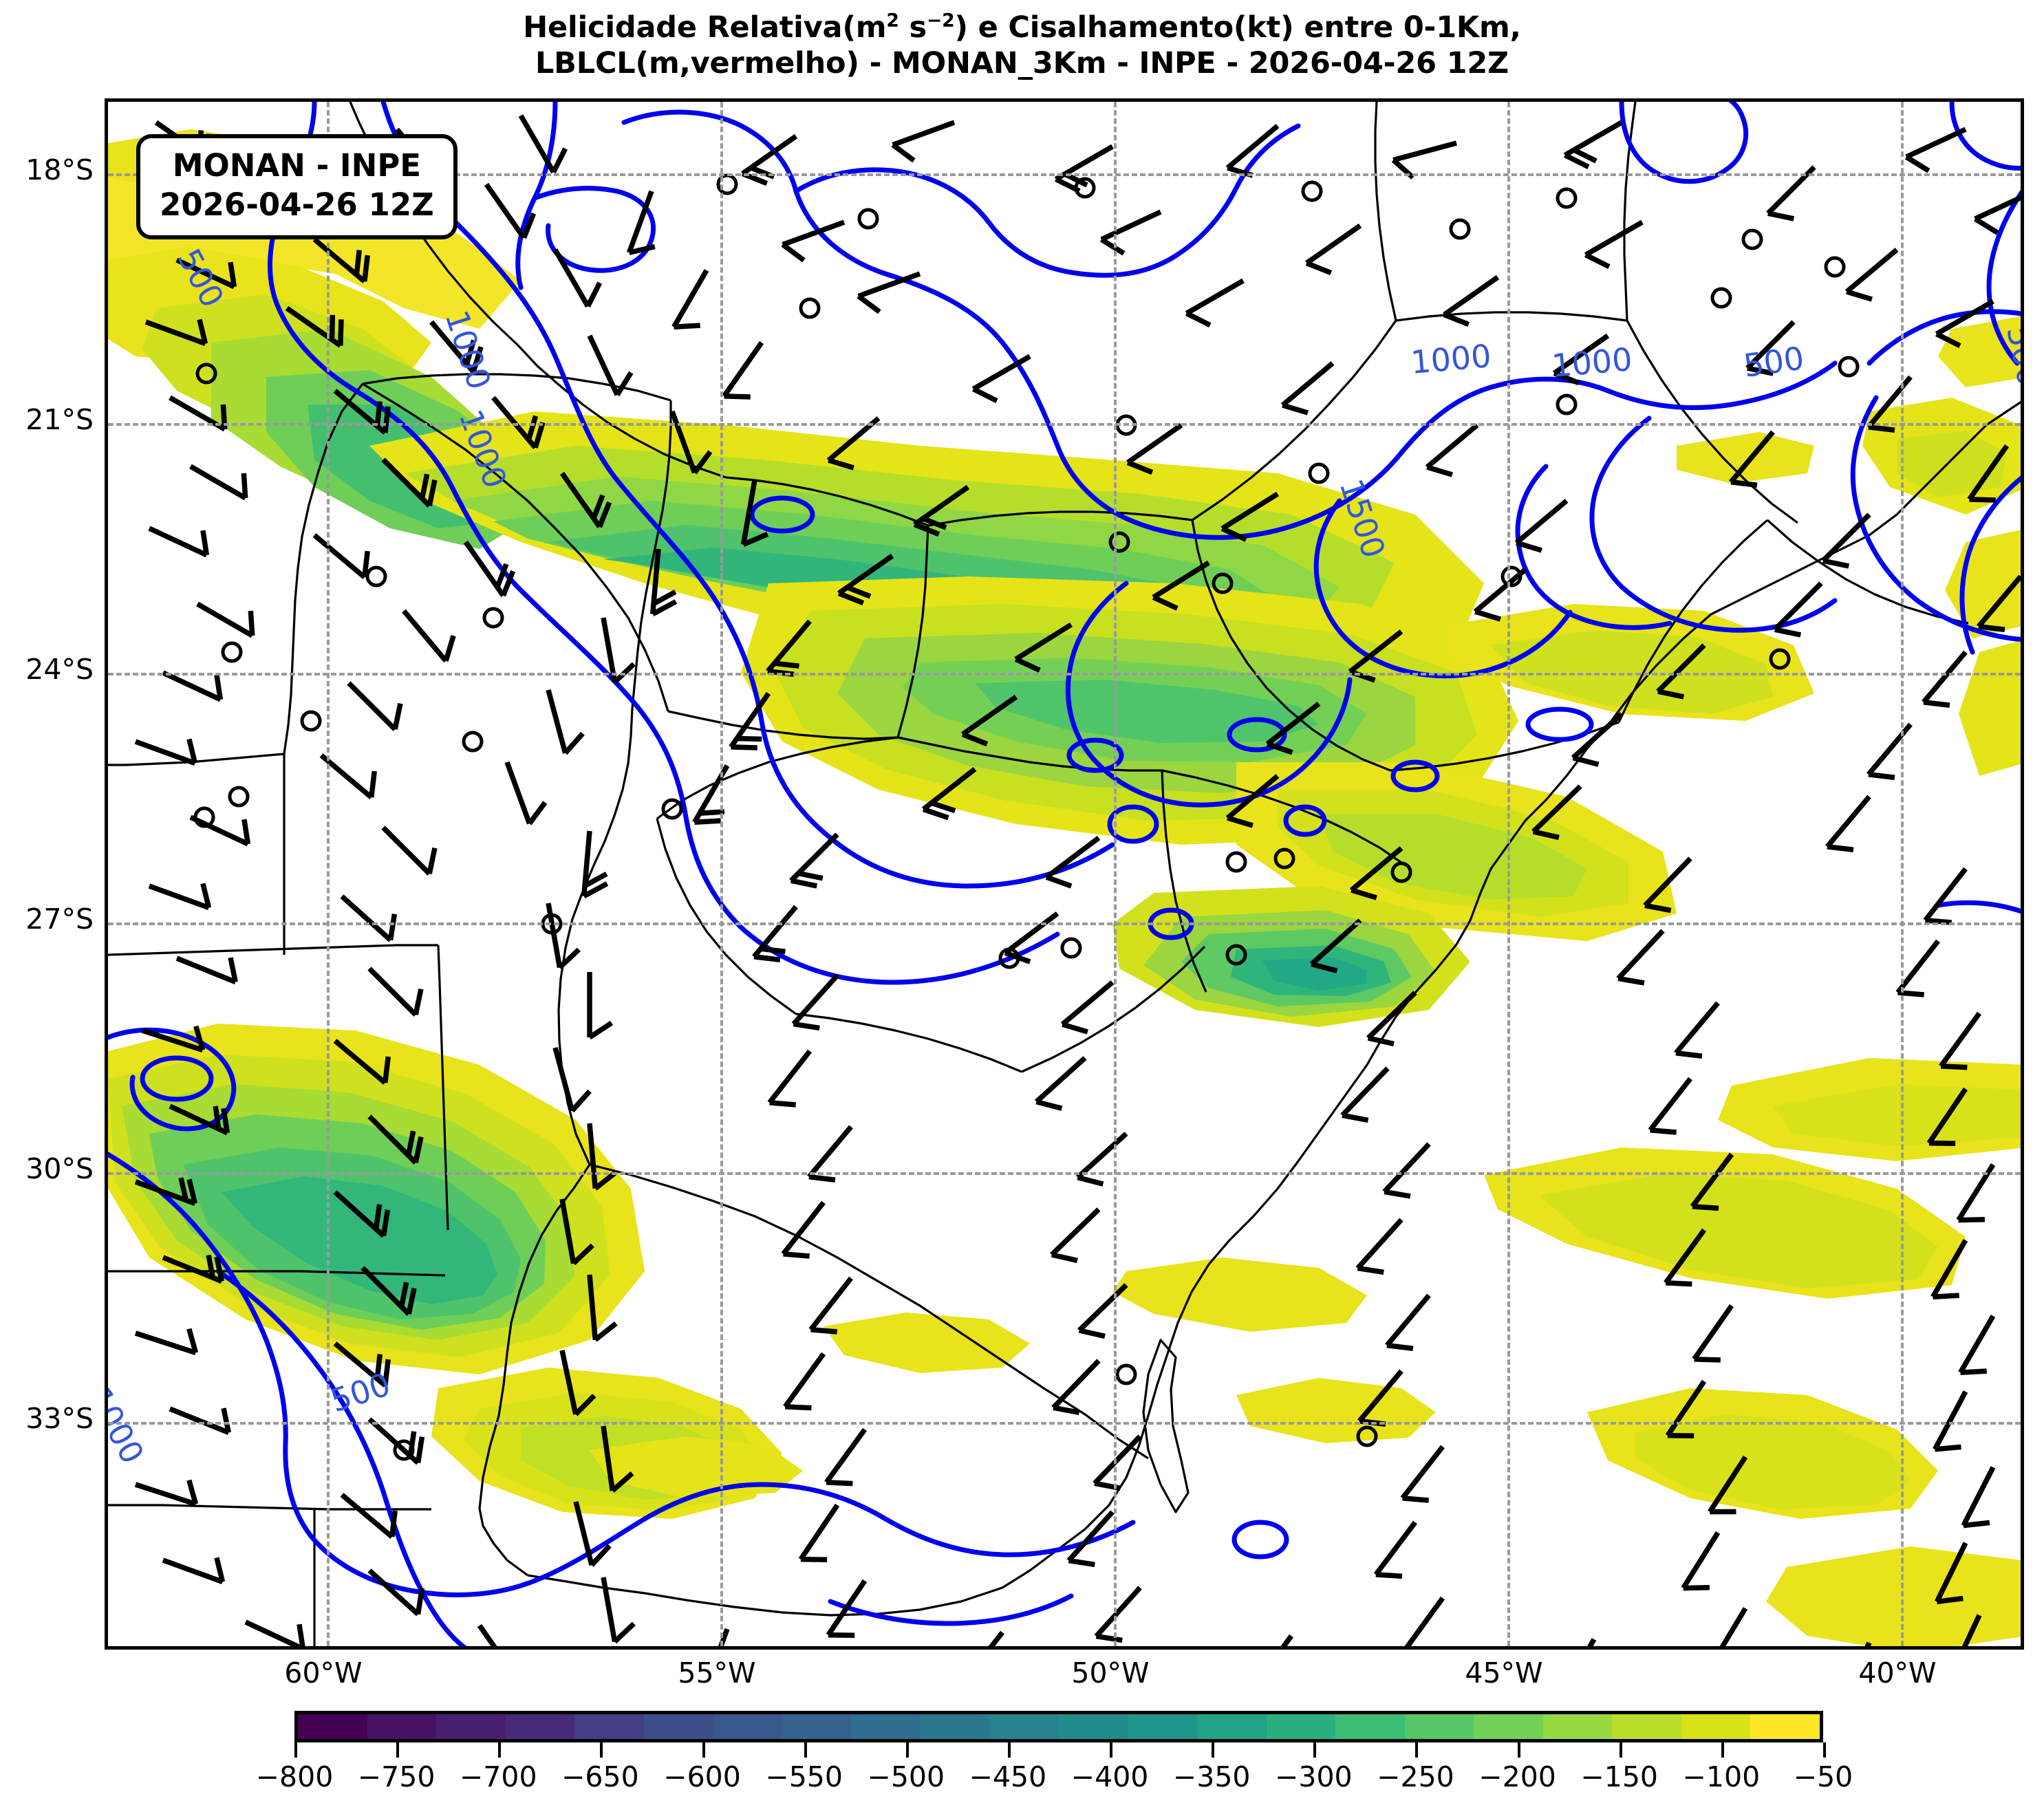  What do you see at coordinates (1008, 1776) in the screenshot?
I see `colorbar-tick-label-7: −450` at bounding box center [1008, 1776].